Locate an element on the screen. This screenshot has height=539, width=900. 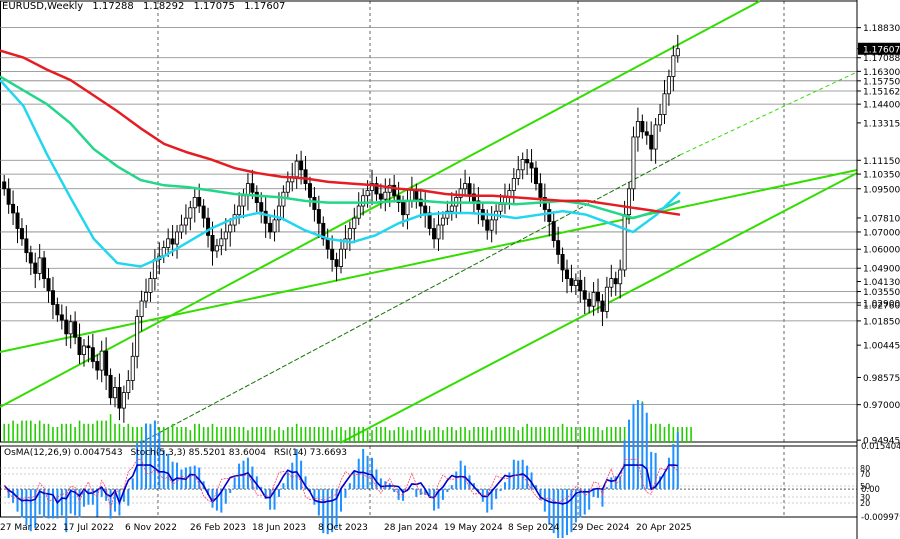
price-tick-label: 1.11150 is located at coordinates (881, 162).